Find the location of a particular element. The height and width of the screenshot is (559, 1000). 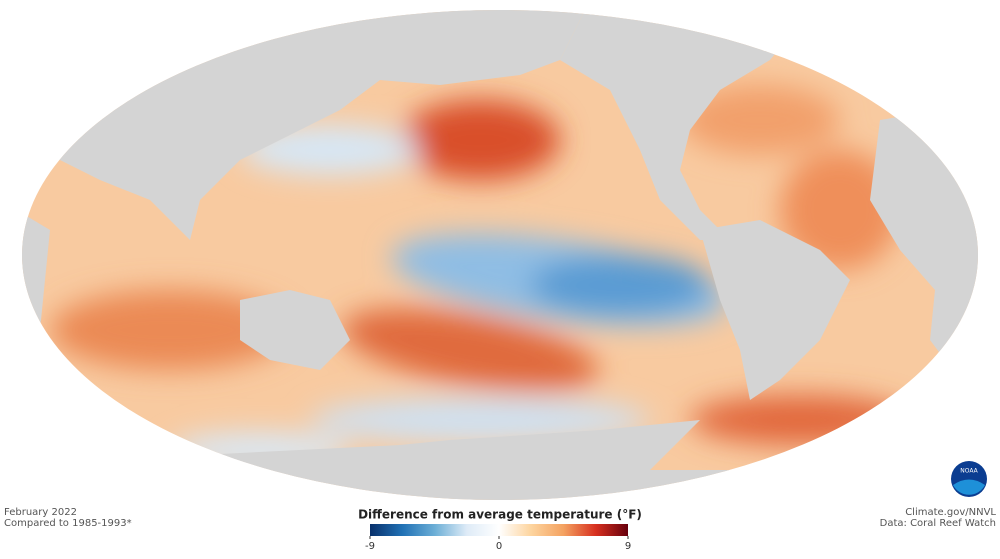

colorbar is located at coordinates (499, 530).